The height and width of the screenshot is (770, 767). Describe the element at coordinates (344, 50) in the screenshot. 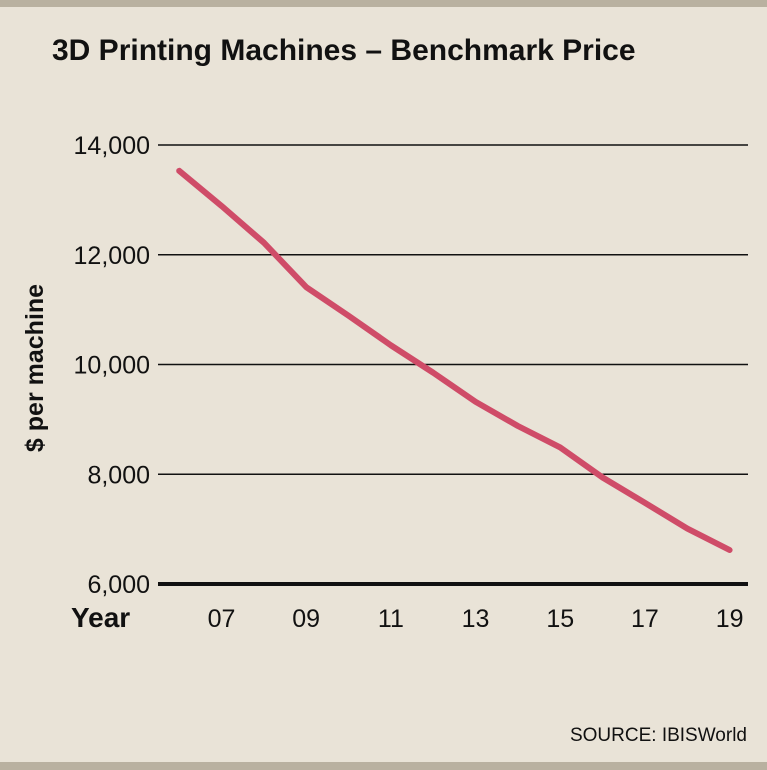

I see `chart-title: 3D Printing Machines – Benchmark Price` at that location.